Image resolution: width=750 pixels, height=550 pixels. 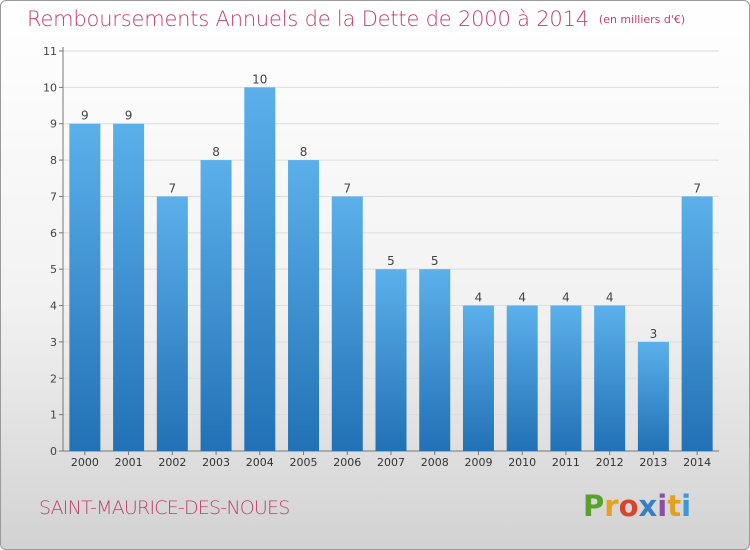 I want to click on value-label-2004: 10, so click(x=259, y=79).